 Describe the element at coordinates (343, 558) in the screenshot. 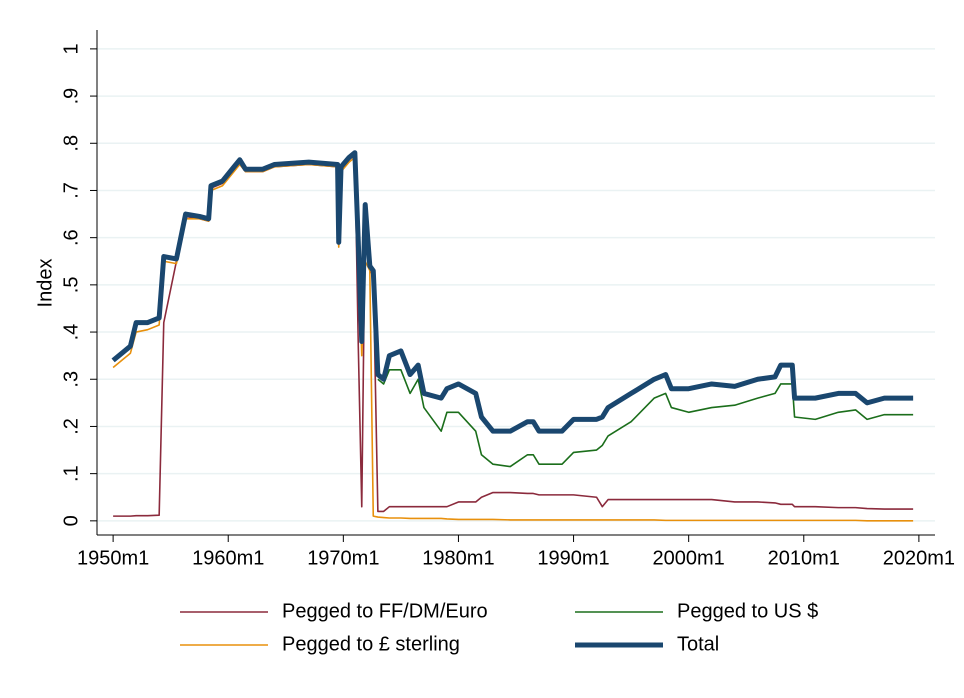

I see `x-tick-label: 1970m1` at that location.